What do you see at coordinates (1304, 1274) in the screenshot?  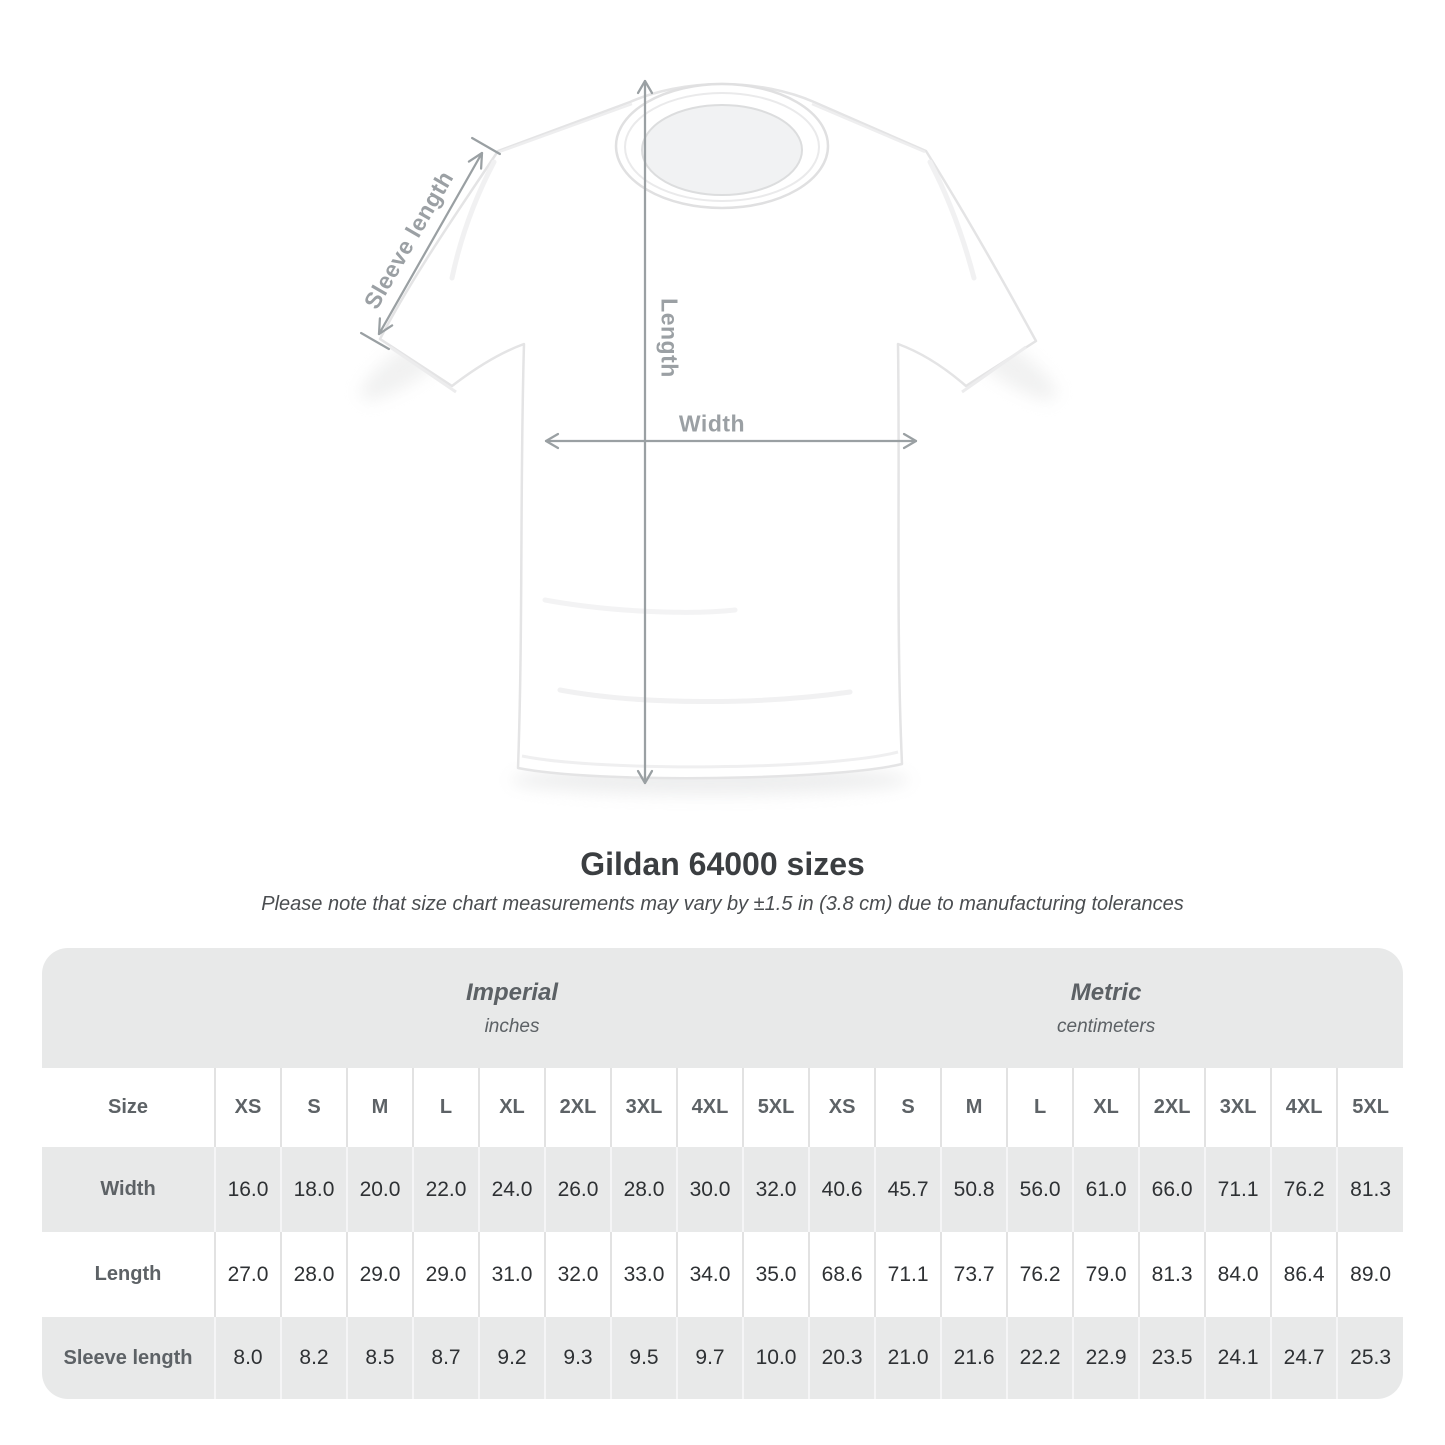 I see `value-cell: 86.4` at bounding box center [1304, 1274].